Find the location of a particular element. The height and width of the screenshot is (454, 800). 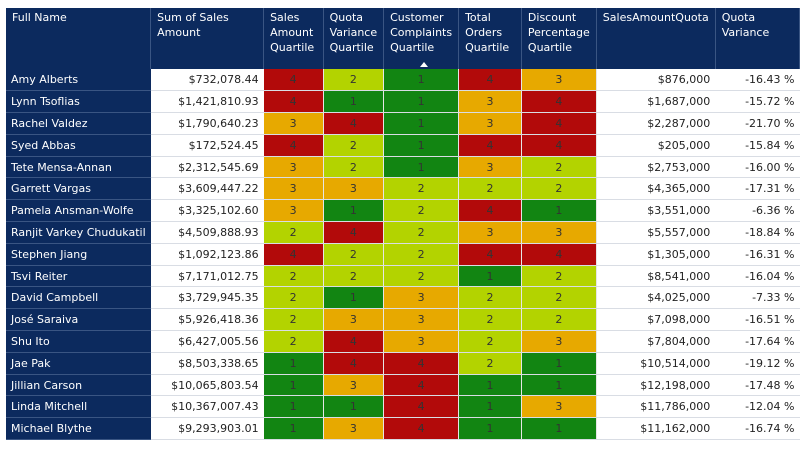

sales-amount-quota-cell: $7,804,000 is located at coordinates (656, 341).